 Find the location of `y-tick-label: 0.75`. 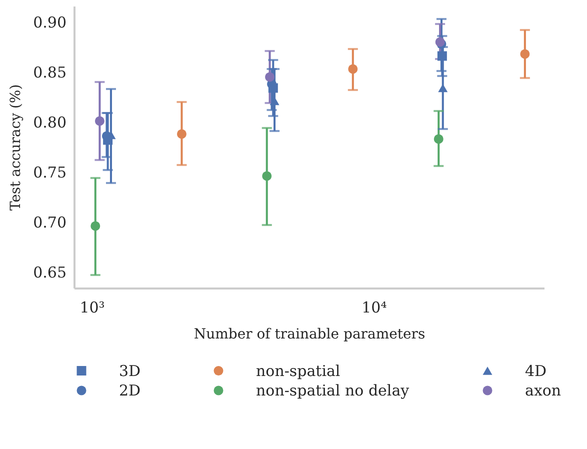

y-tick-label: 0.75 is located at coordinates (49, 173).